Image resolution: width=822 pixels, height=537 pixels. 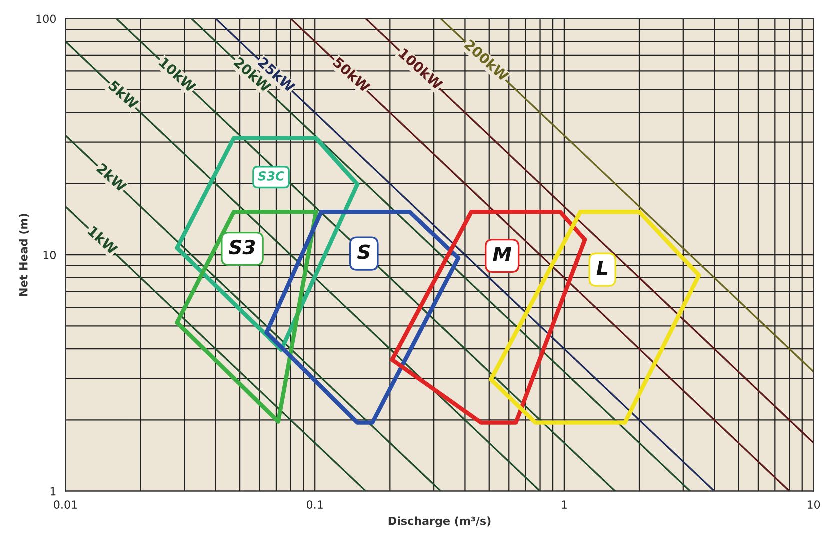 I want to click on y-tick-label: 100, so click(x=46, y=19).